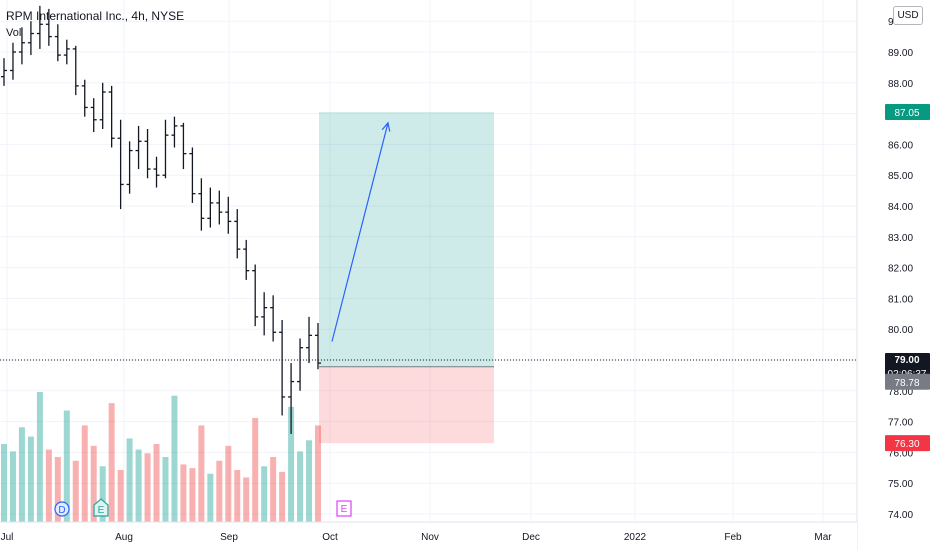 The width and height of the screenshot is (932, 550). I want to click on stop-price-label: 76.30, so click(907, 443).